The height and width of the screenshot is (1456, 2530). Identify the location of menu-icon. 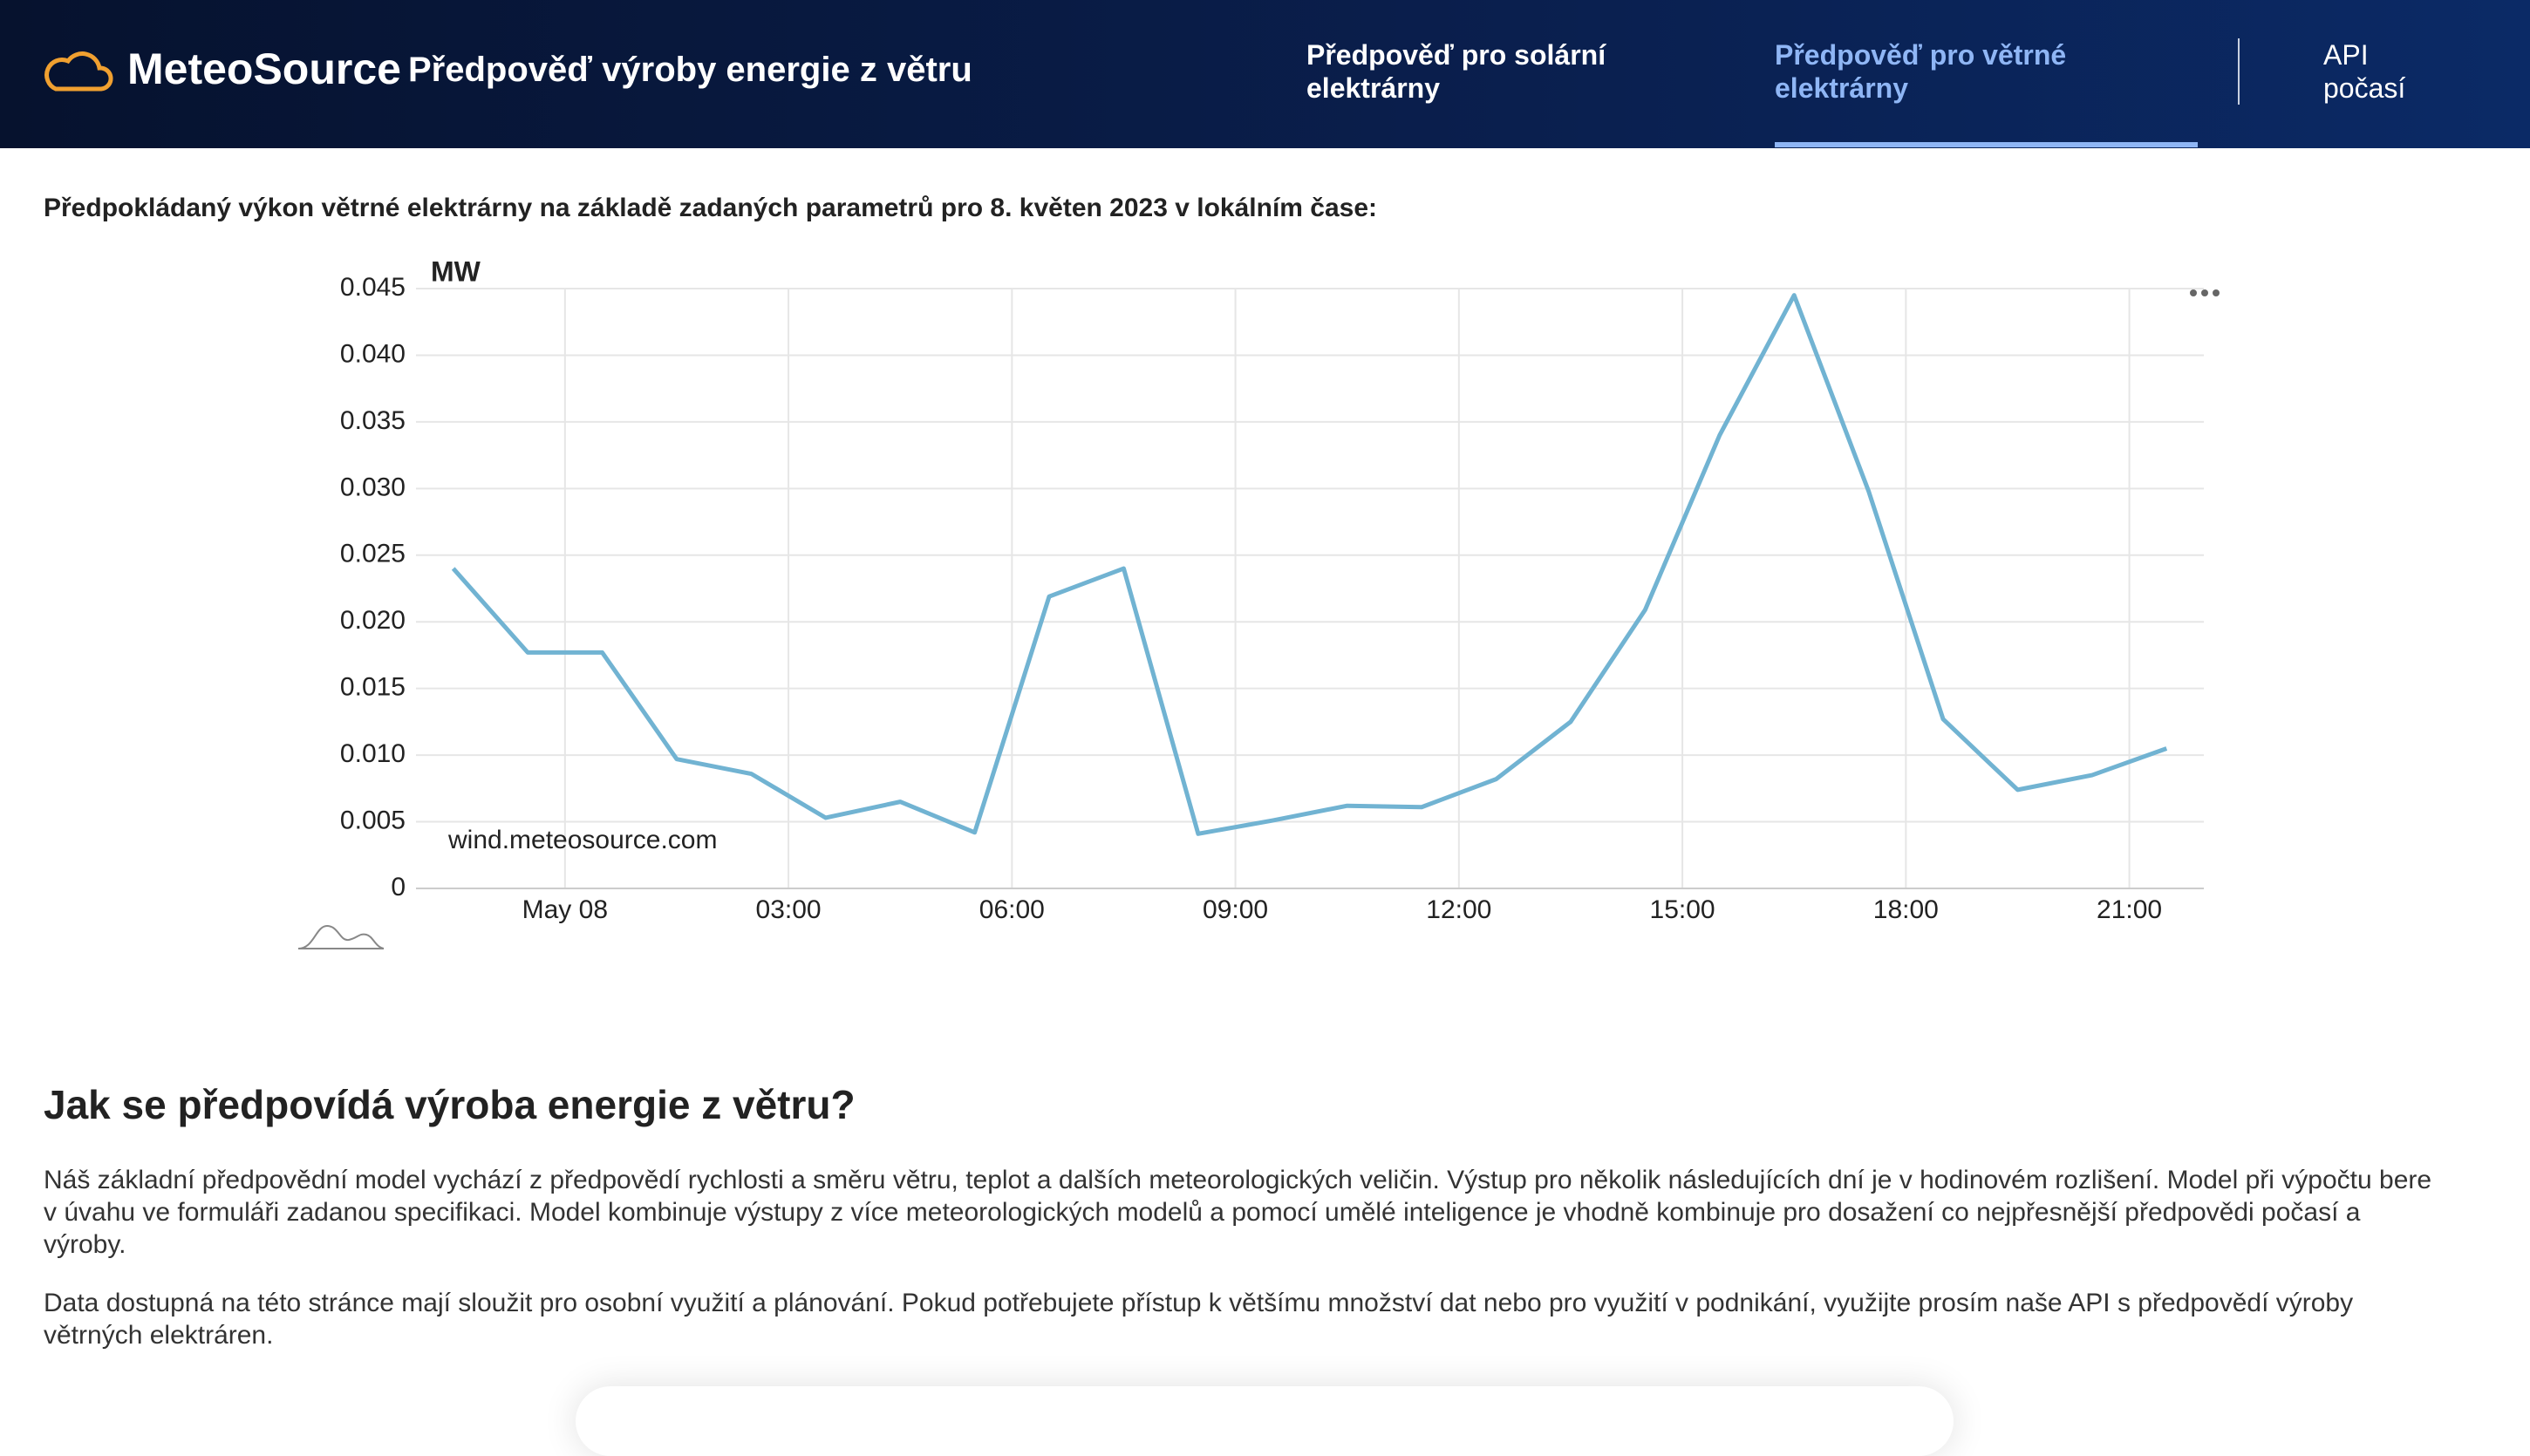
(2205, 292).